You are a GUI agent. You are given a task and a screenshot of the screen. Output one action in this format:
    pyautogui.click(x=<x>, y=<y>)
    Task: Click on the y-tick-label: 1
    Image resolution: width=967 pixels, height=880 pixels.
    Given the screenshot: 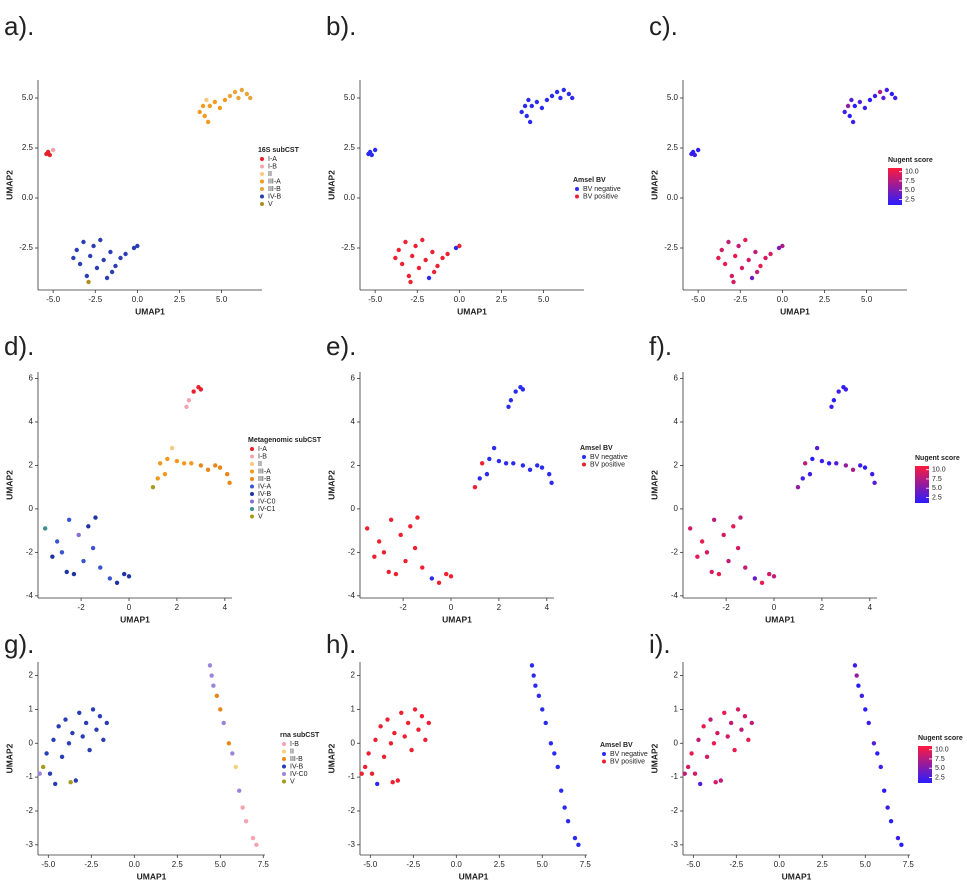 What is the action you would take?
    pyautogui.click(x=353, y=709)
    